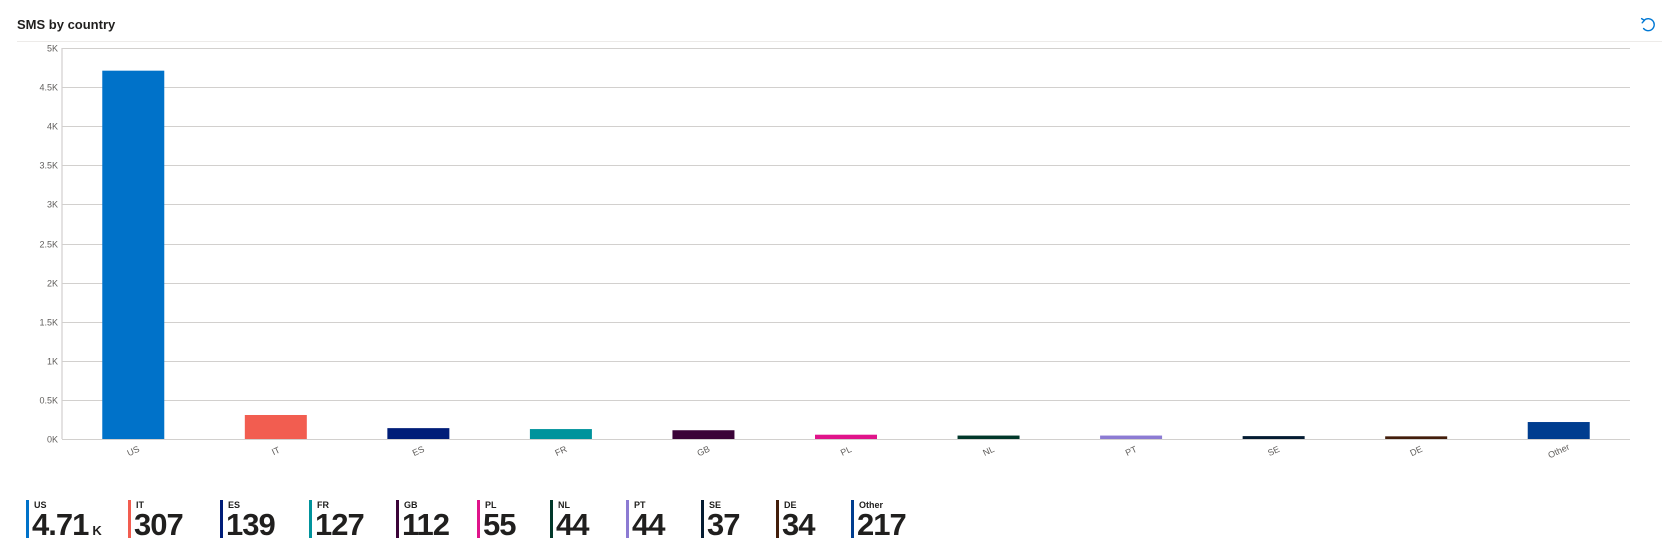  What do you see at coordinates (988, 437) in the screenshot?
I see `bar-nl` at bounding box center [988, 437].